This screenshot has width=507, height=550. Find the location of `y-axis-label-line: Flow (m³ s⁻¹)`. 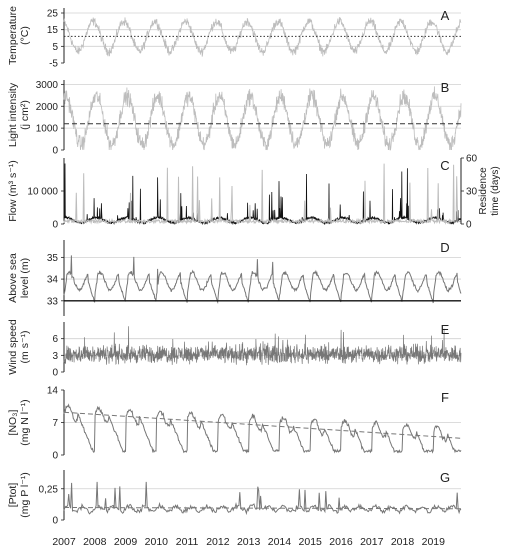

y-axis-label-line: Flow (m³ s⁻¹) is located at coordinates (13, 191).